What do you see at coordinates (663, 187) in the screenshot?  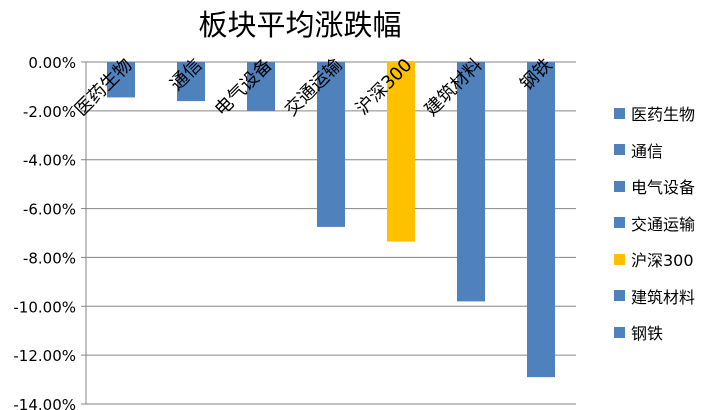 I see `legend-label: 电气设备` at bounding box center [663, 187].